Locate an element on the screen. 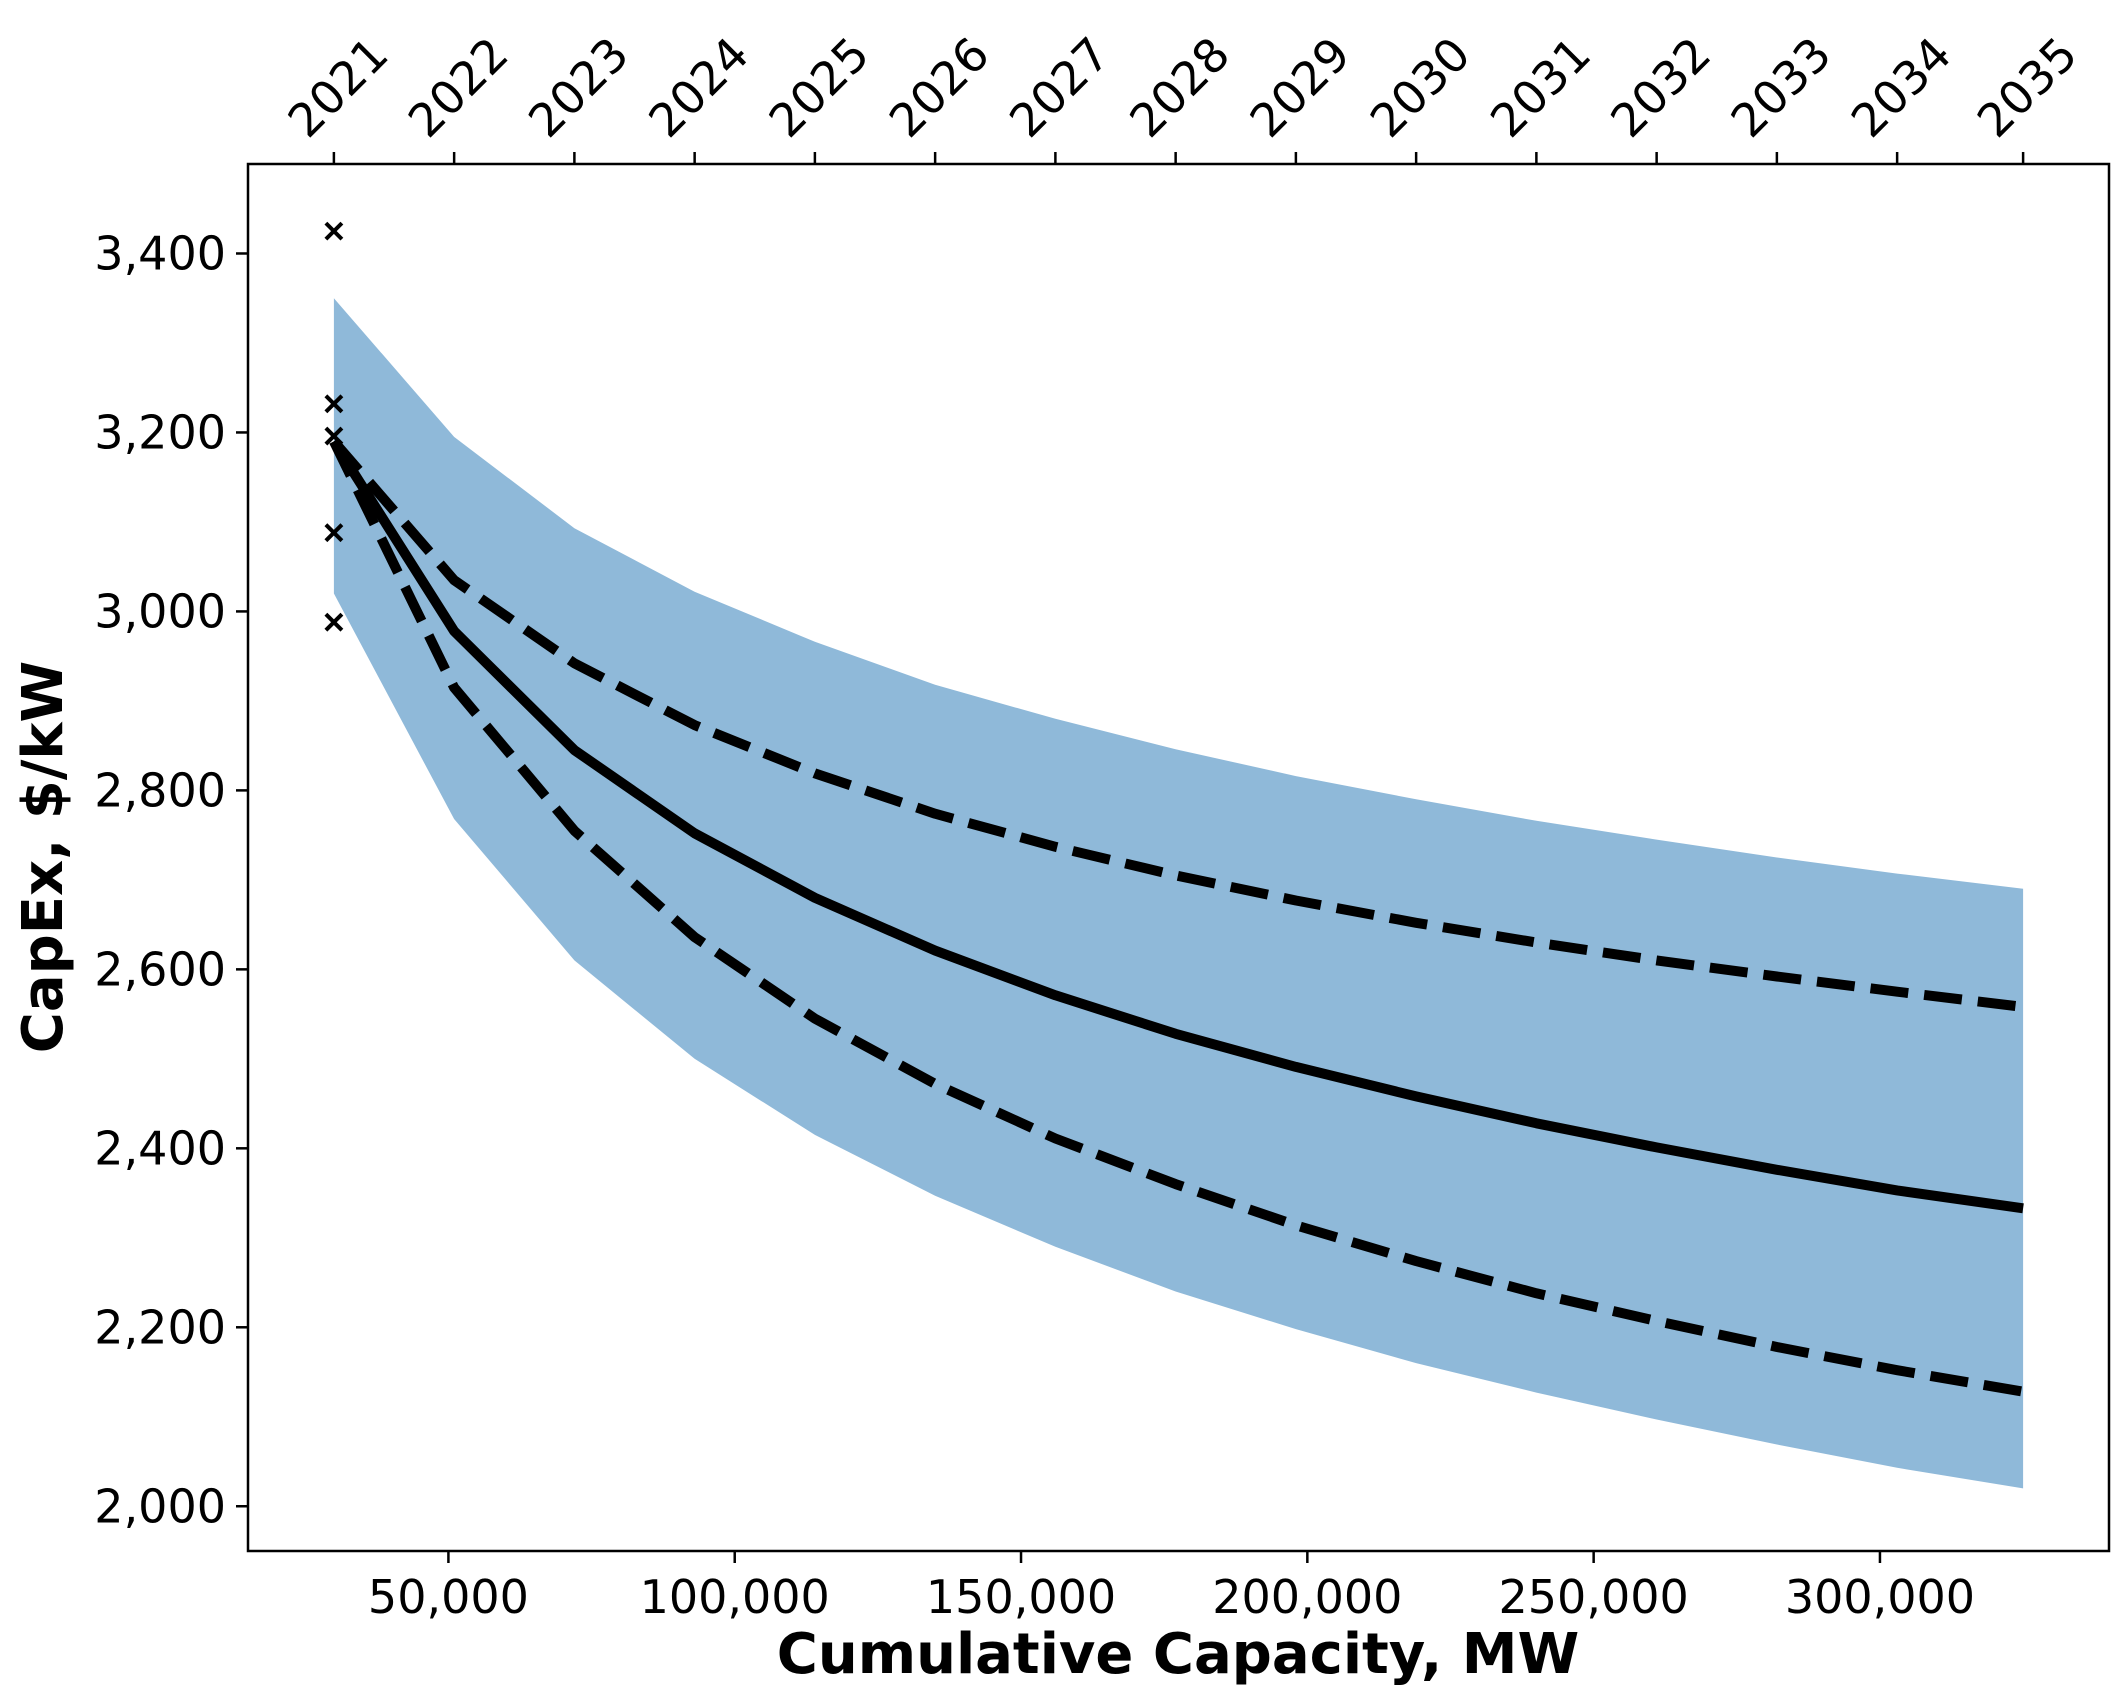 The width and height of the screenshot is (2127, 1702). x-tick-label: 250,000 is located at coordinates (1594, 1597).